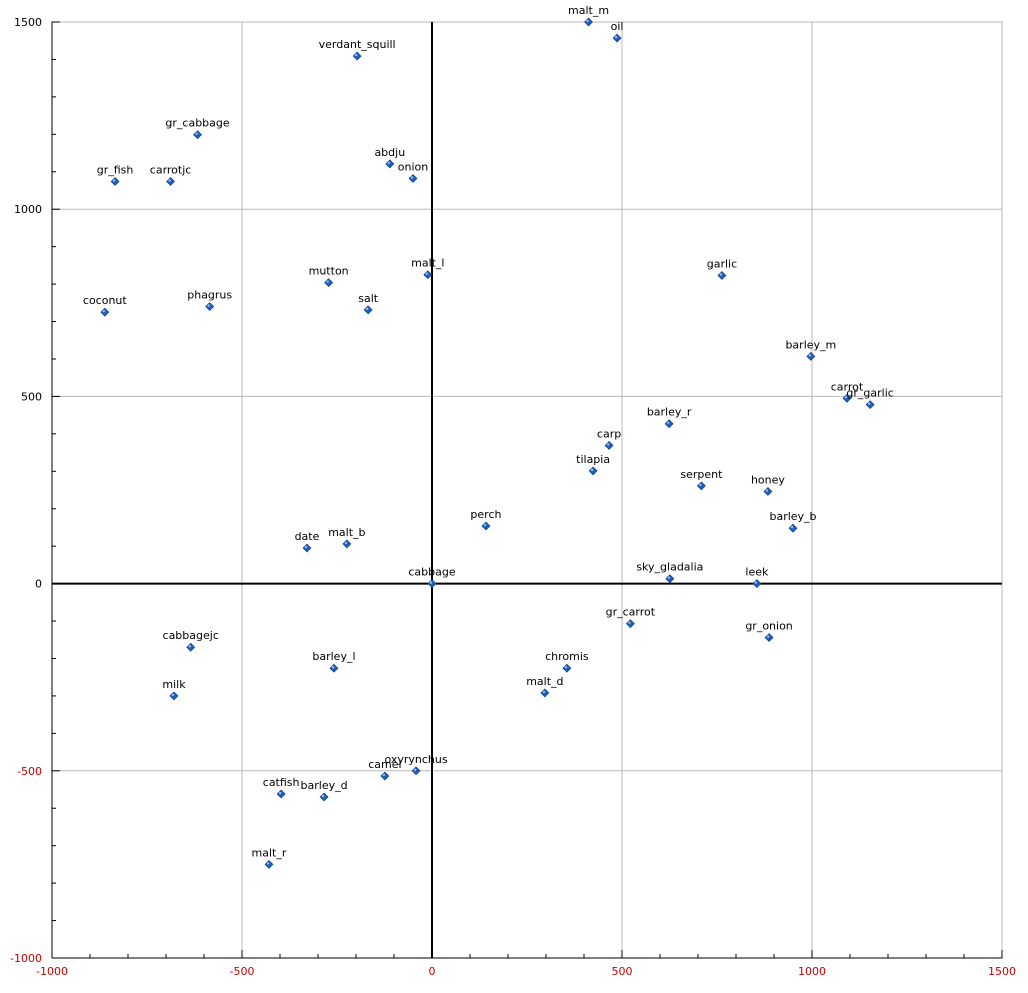 The width and height of the screenshot is (1028, 993). I want to click on point-label: cabbagejc, so click(191, 635).